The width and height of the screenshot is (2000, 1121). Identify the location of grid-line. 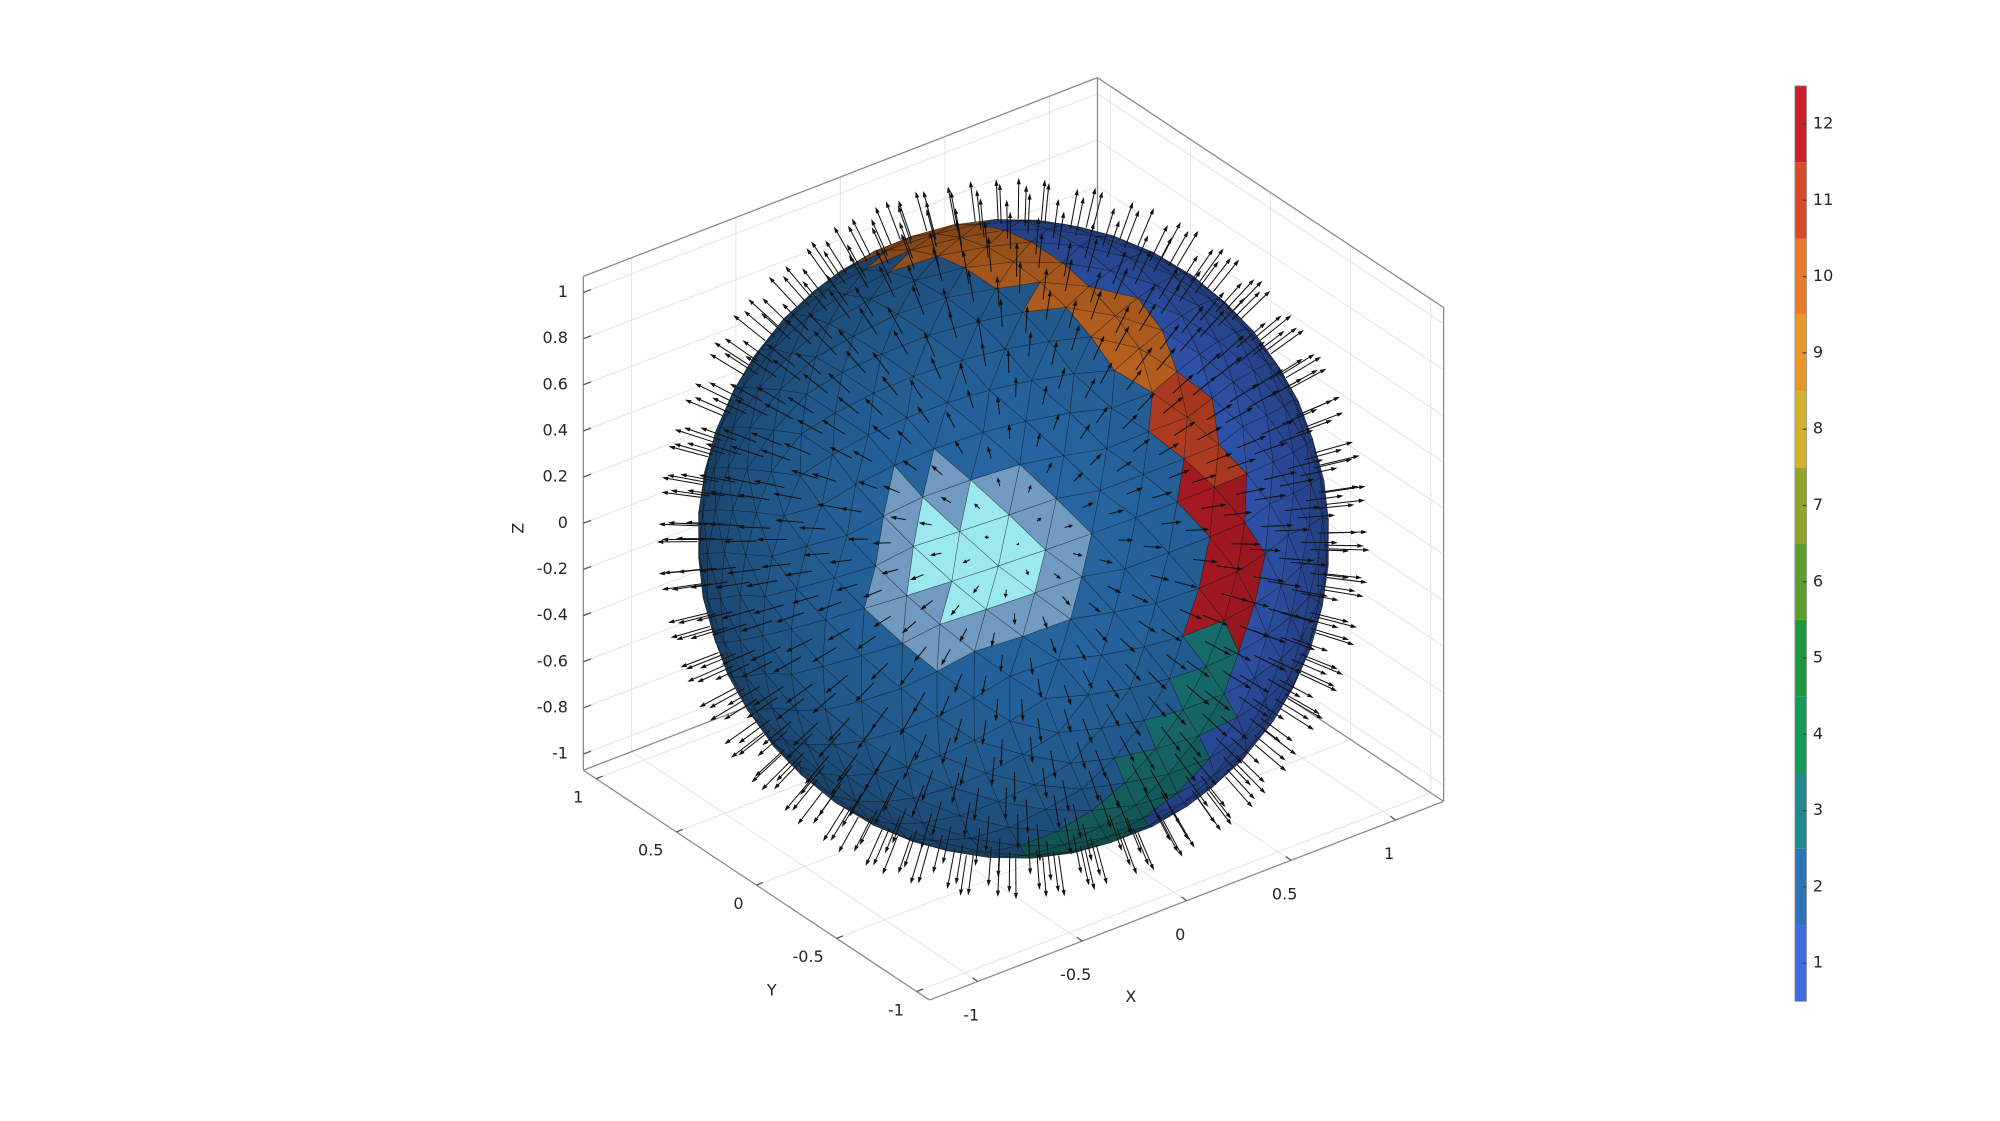
(1173, 892).